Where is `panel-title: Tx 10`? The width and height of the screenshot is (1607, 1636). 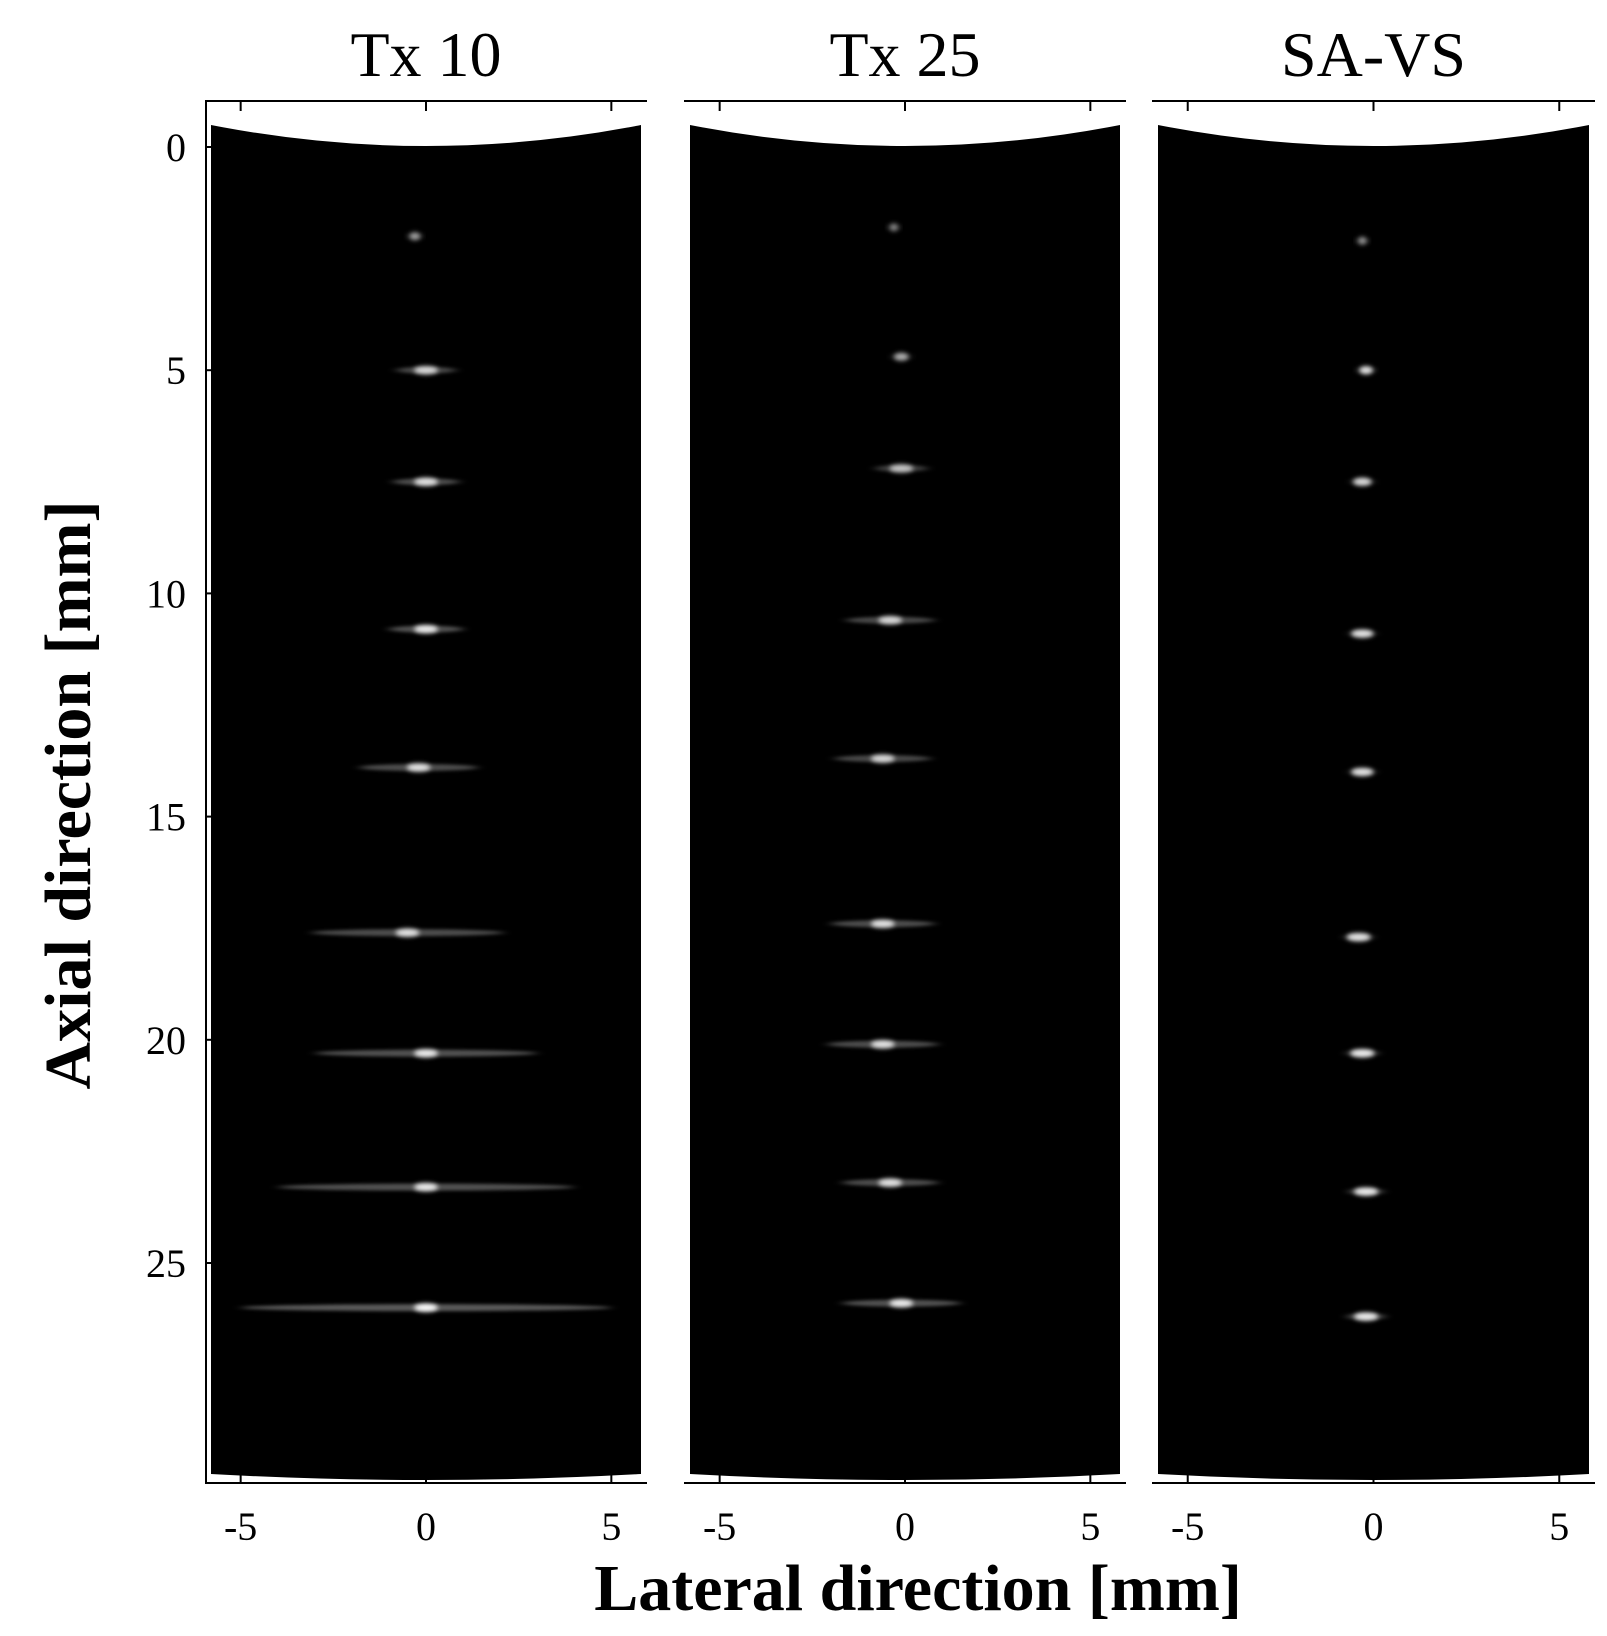 panel-title: Tx 10 is located at coordinates (425, 54).